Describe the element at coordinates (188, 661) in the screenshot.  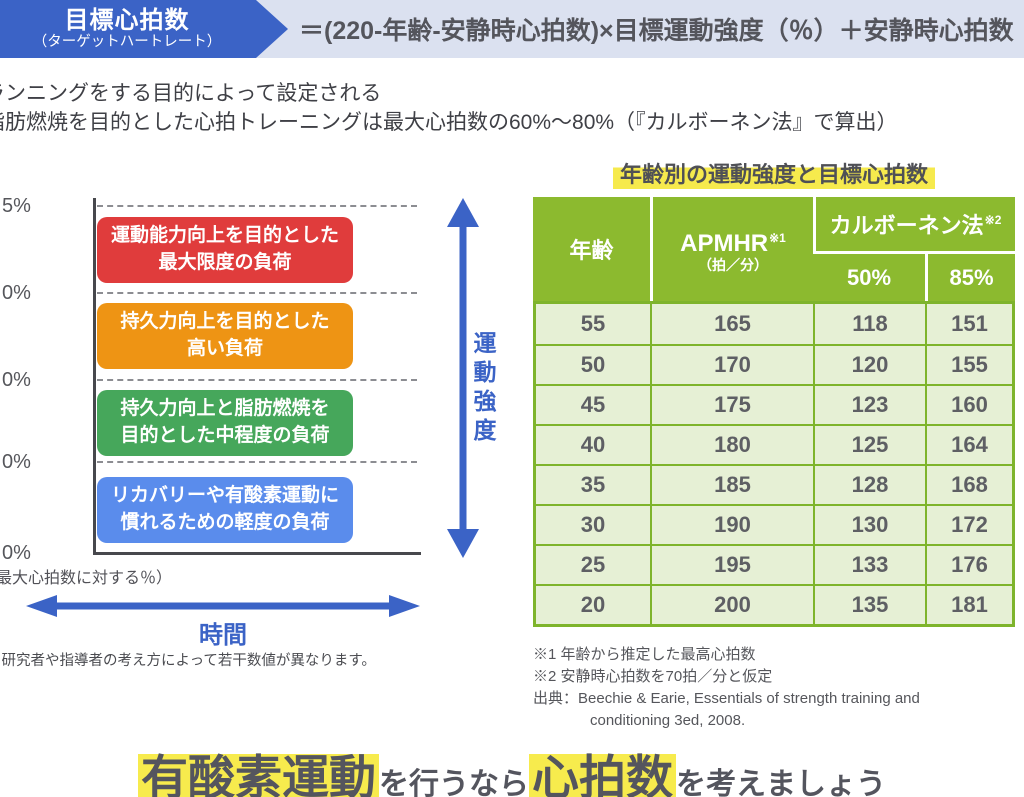
I see `chart-note: ※研究者や指導者の考え方によって若干数値が異なります。` at that location.